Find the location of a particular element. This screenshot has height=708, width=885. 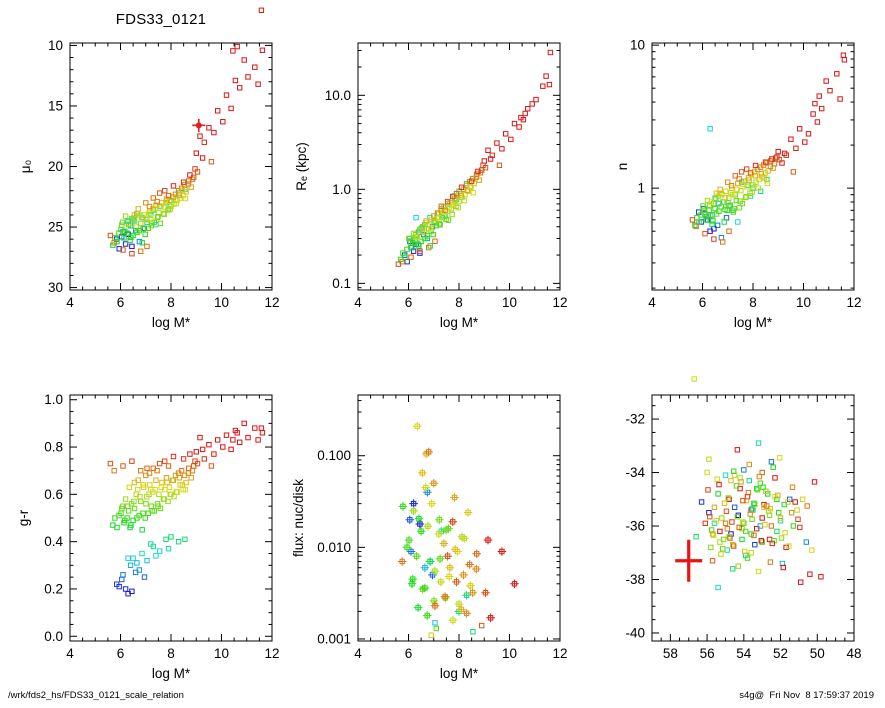

figure-title: FDS33_0121 is located at coordinates (161, 19).